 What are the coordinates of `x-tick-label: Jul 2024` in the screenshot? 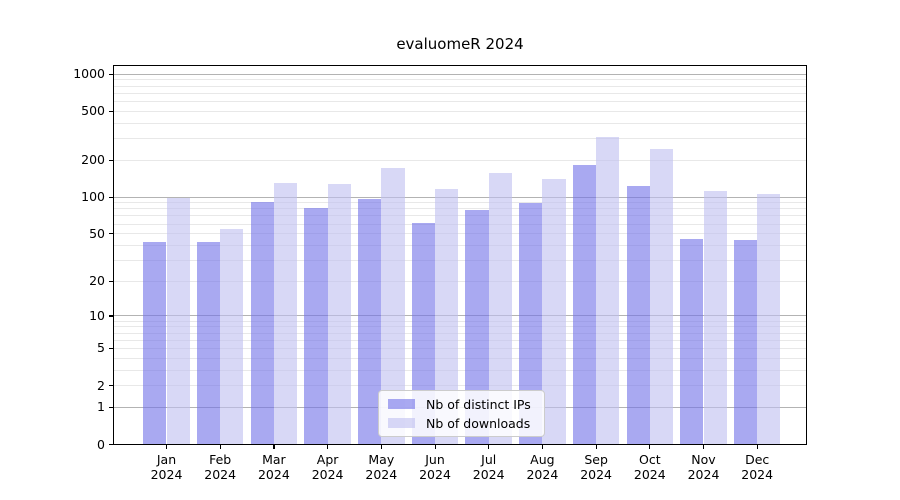 It's located at (488, 466).